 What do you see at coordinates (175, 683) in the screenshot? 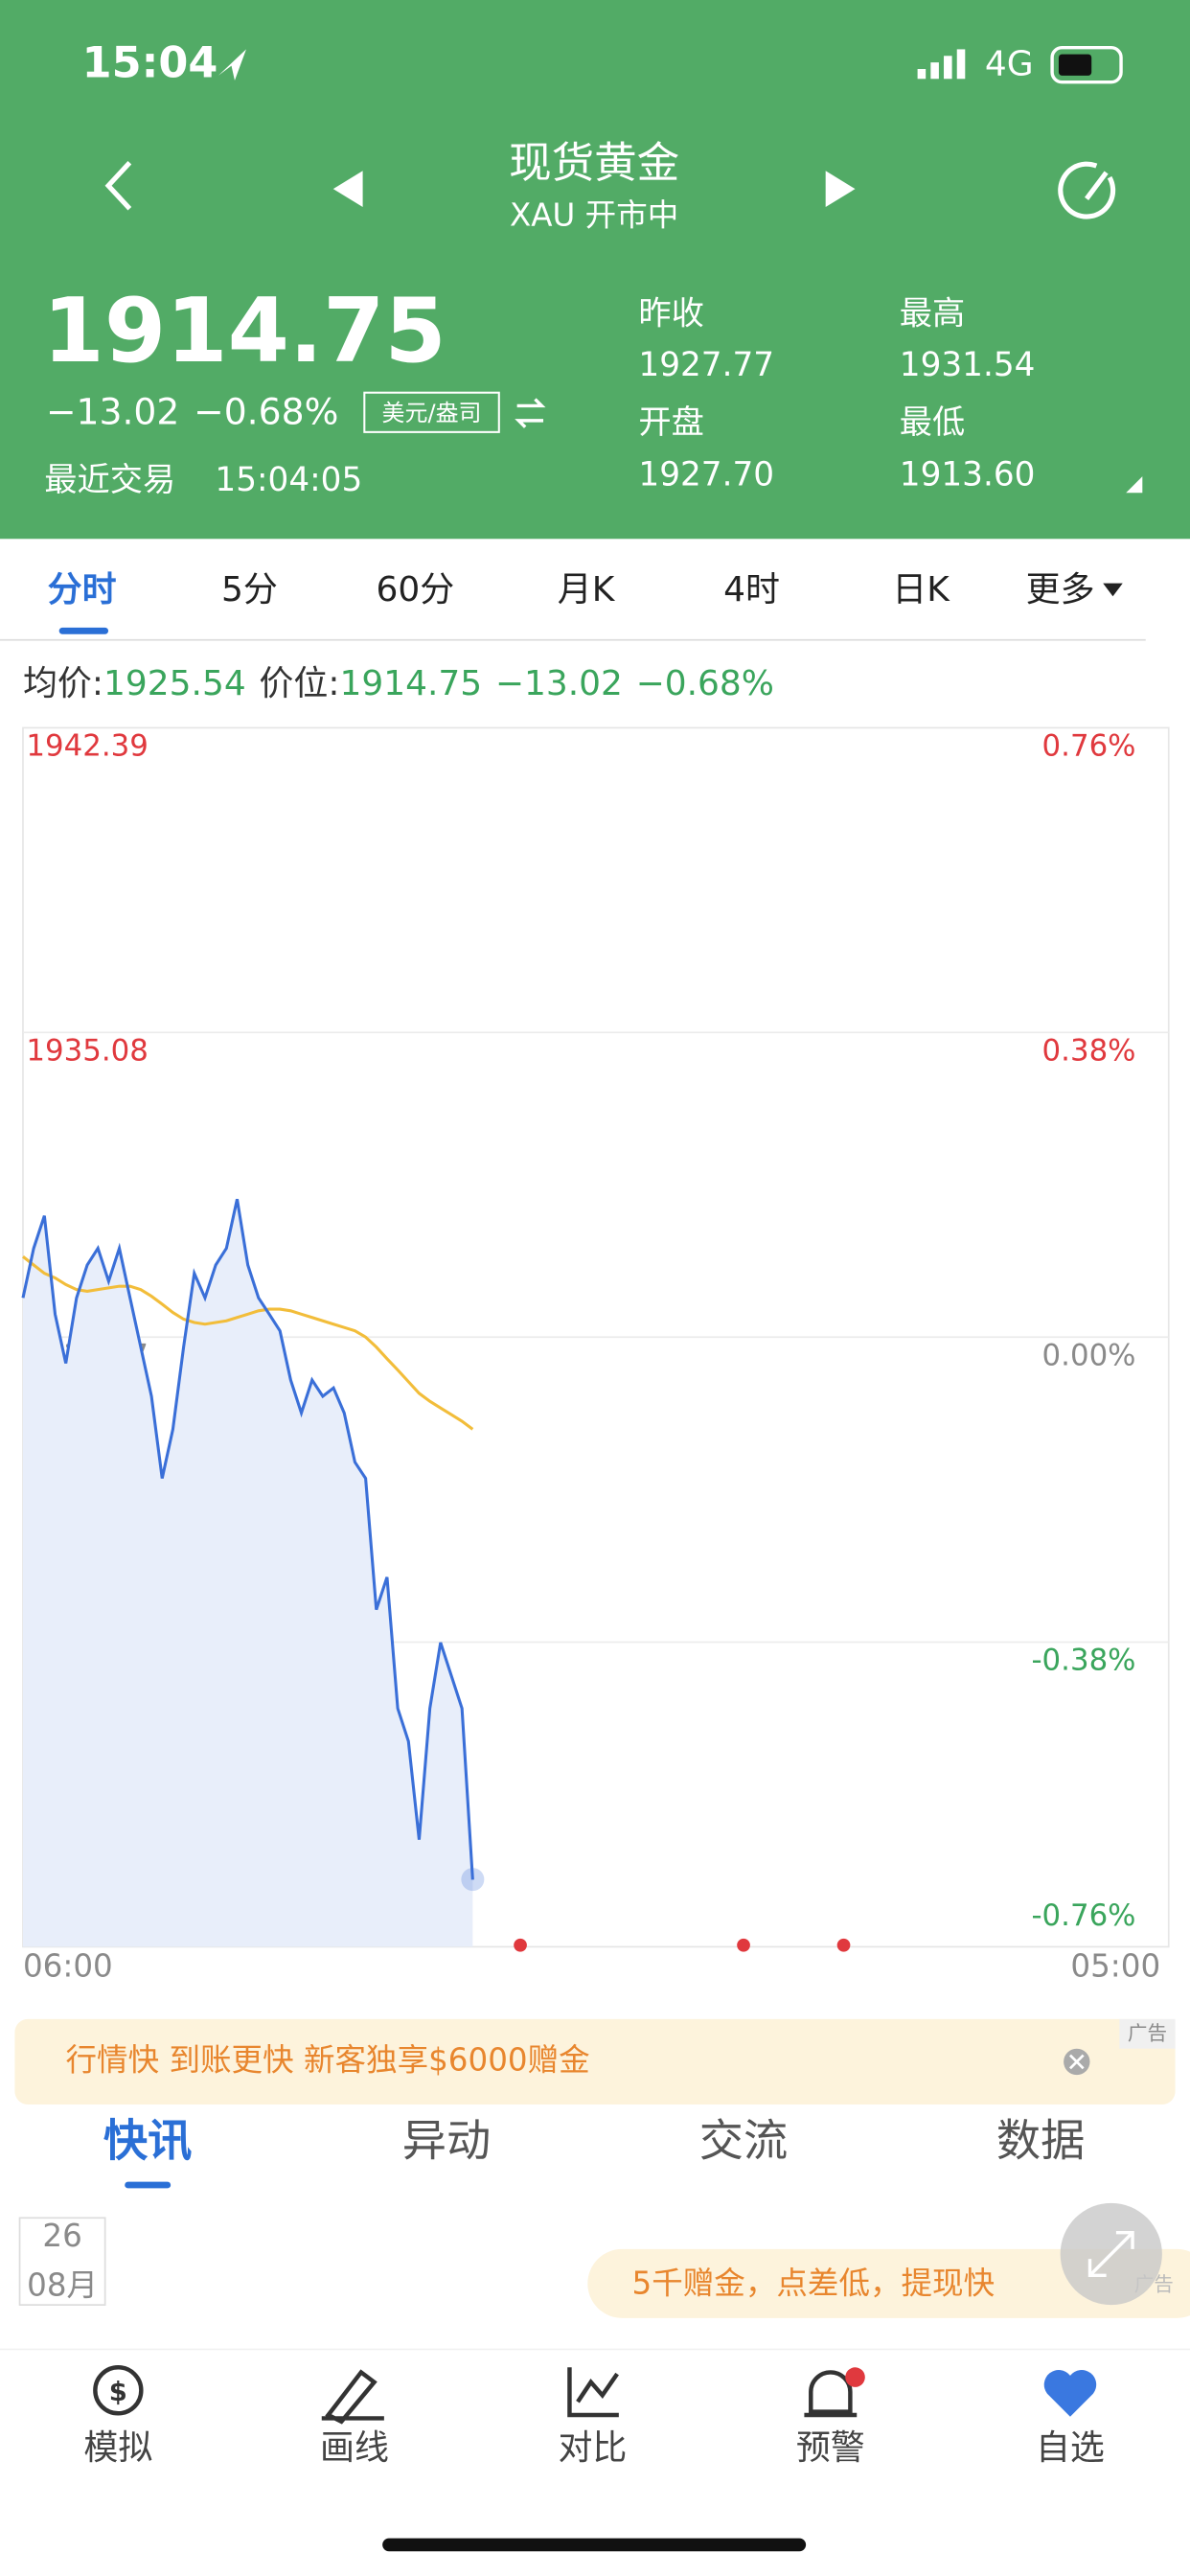
I see `avg-value: 1925.54` at bounding box center [175, 683].